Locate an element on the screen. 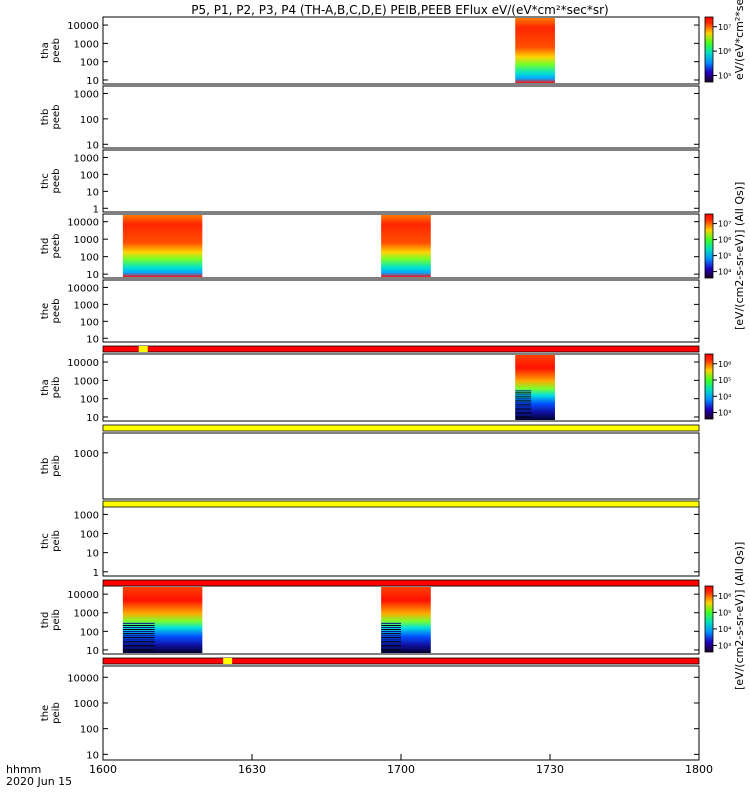 This screenshot has height=800, width=750. panel-tha-peeb: thapeeb 10000 1000 100 10 is located at coordinates (370, 51).